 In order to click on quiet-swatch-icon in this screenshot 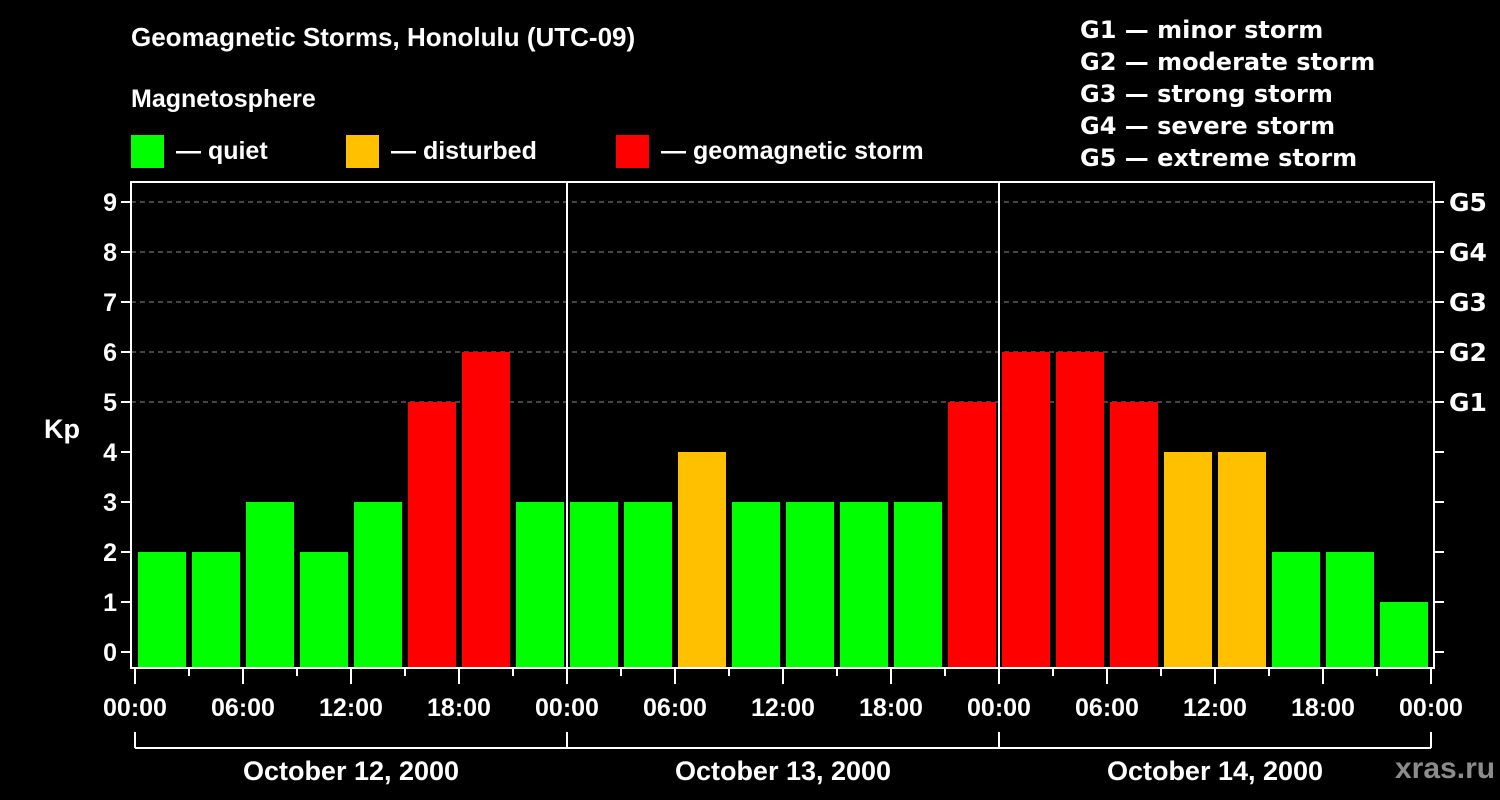, I will do `click(147, 151)`.